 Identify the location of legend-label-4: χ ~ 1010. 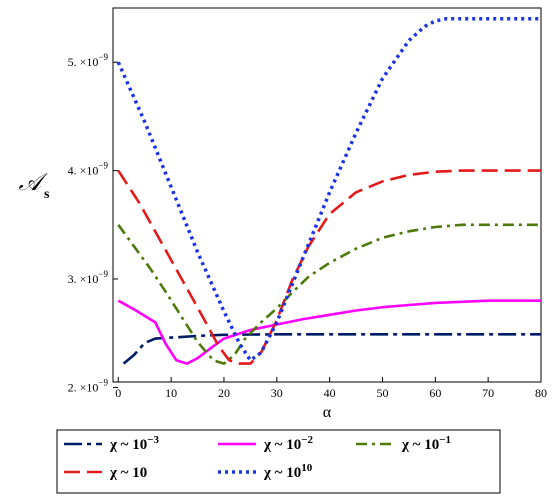
(288, 471).